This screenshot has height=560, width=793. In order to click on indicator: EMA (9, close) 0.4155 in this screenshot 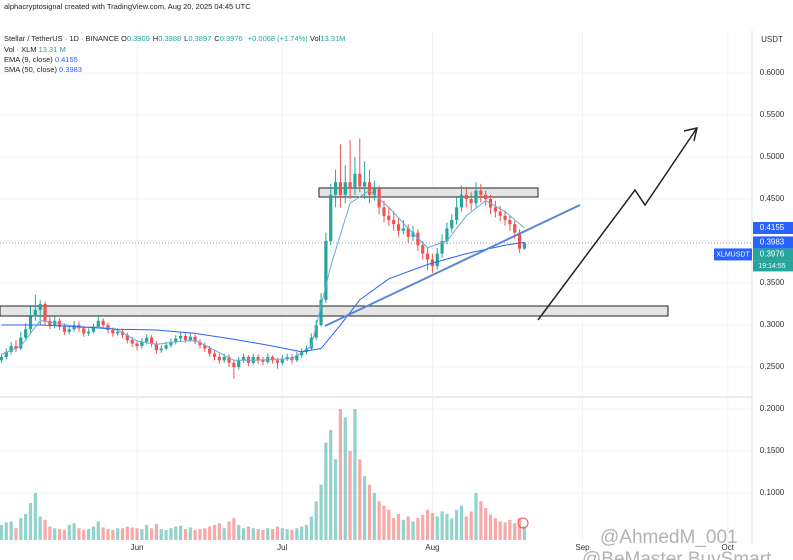, I will do `click(41, 59)`.